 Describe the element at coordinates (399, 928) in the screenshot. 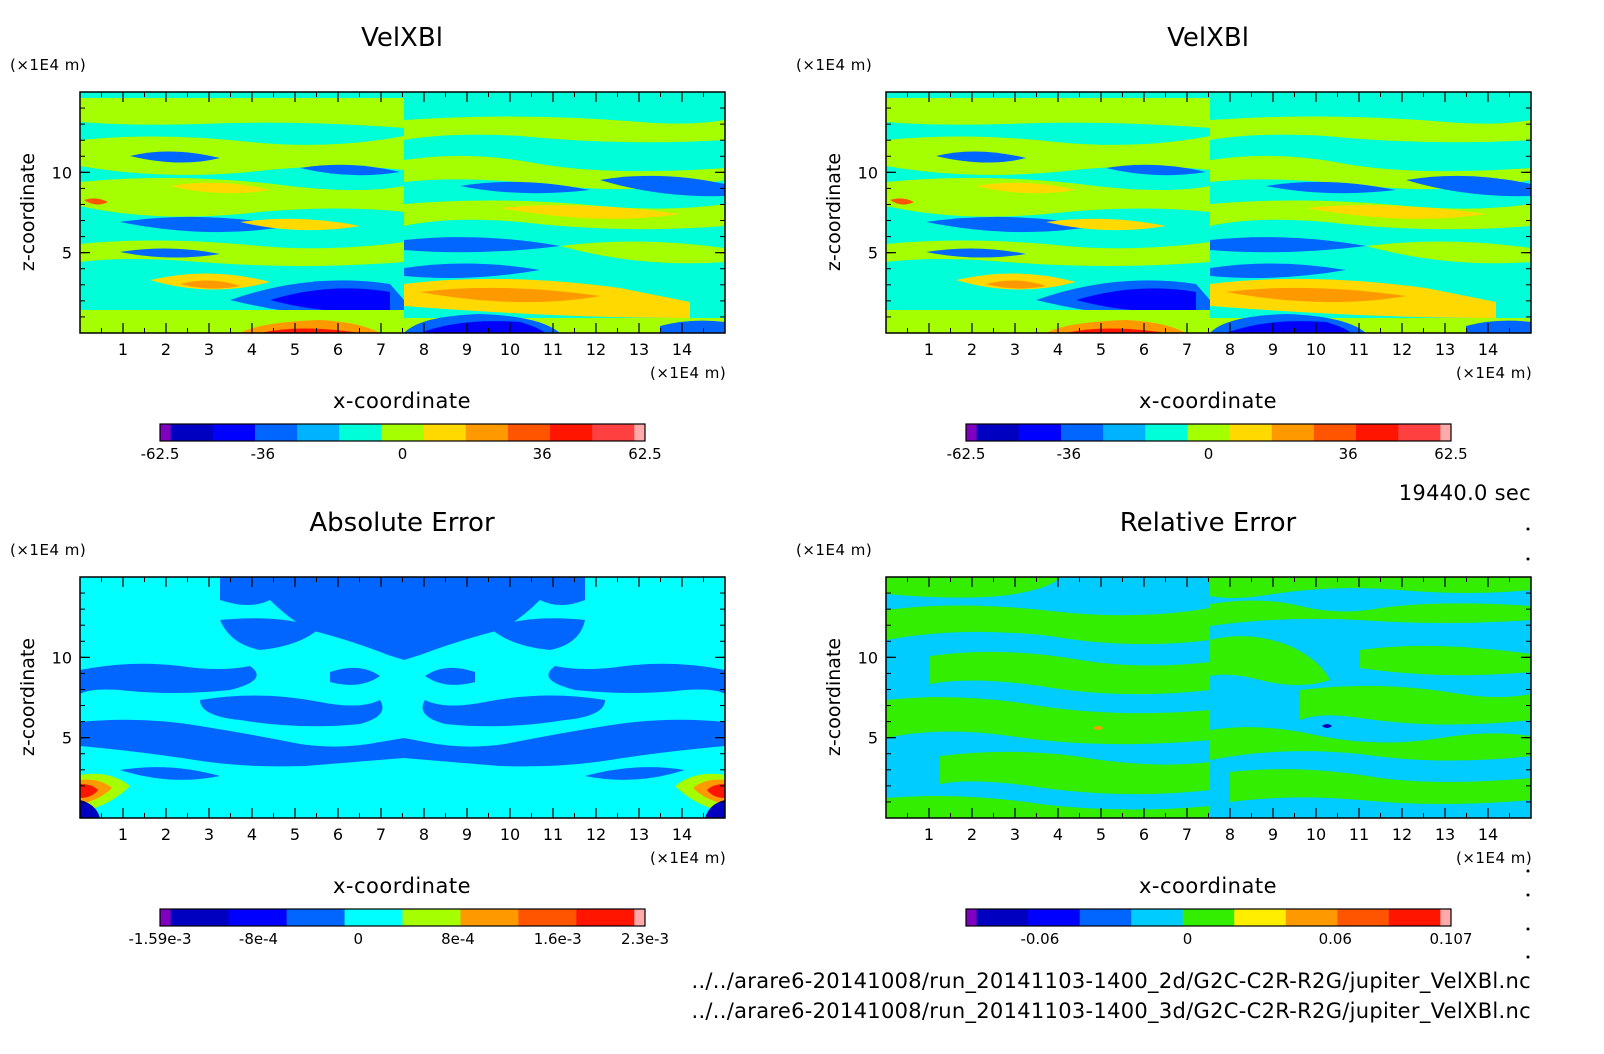

I see `colorbar: -1.59e-3 -8e-4 0 8e-4 1.6e-3 2.3e-3` at that location.